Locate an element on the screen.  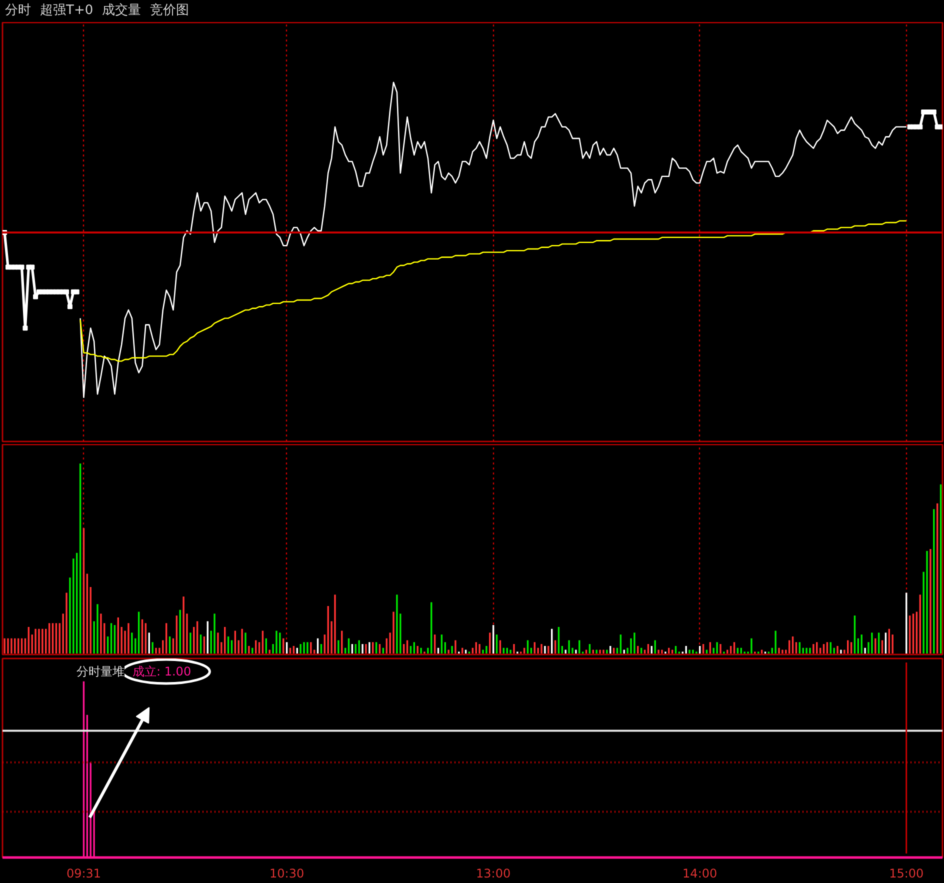
chart-title: 分时量堆 is located at coordinates (100, 671).